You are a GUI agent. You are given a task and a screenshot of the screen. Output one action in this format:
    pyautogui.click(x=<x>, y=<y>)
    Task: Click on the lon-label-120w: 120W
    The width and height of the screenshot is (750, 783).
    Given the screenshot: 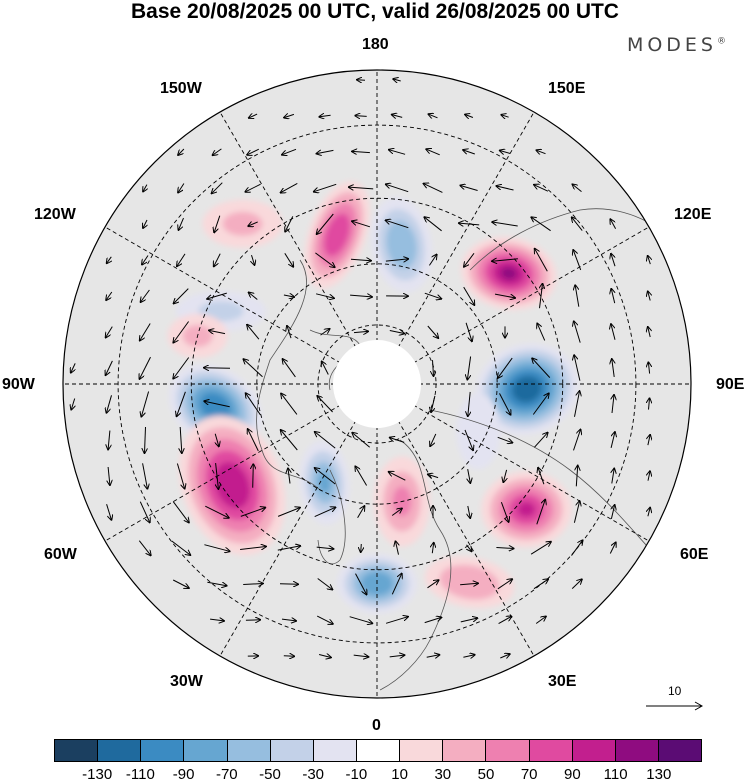 What is the action you would take?
    pyautogui.click(x=55, y=214)
    